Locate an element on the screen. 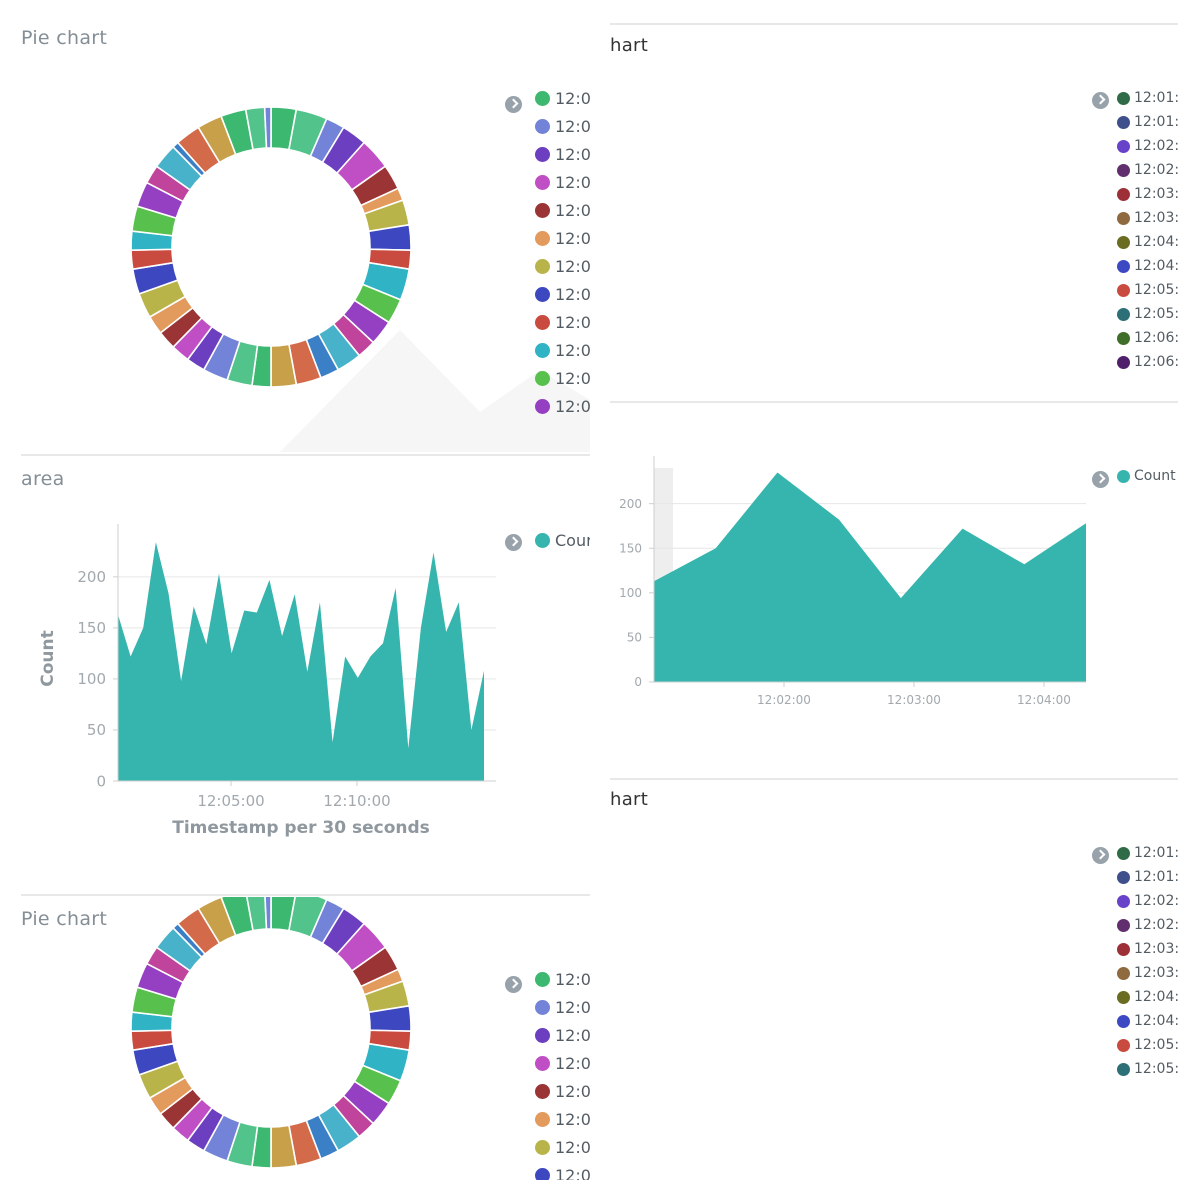  legend: 12:0 12:0 12:0 12:0 12:0 12:0 12:0 12:0 is located at coordinates (562, 1072).